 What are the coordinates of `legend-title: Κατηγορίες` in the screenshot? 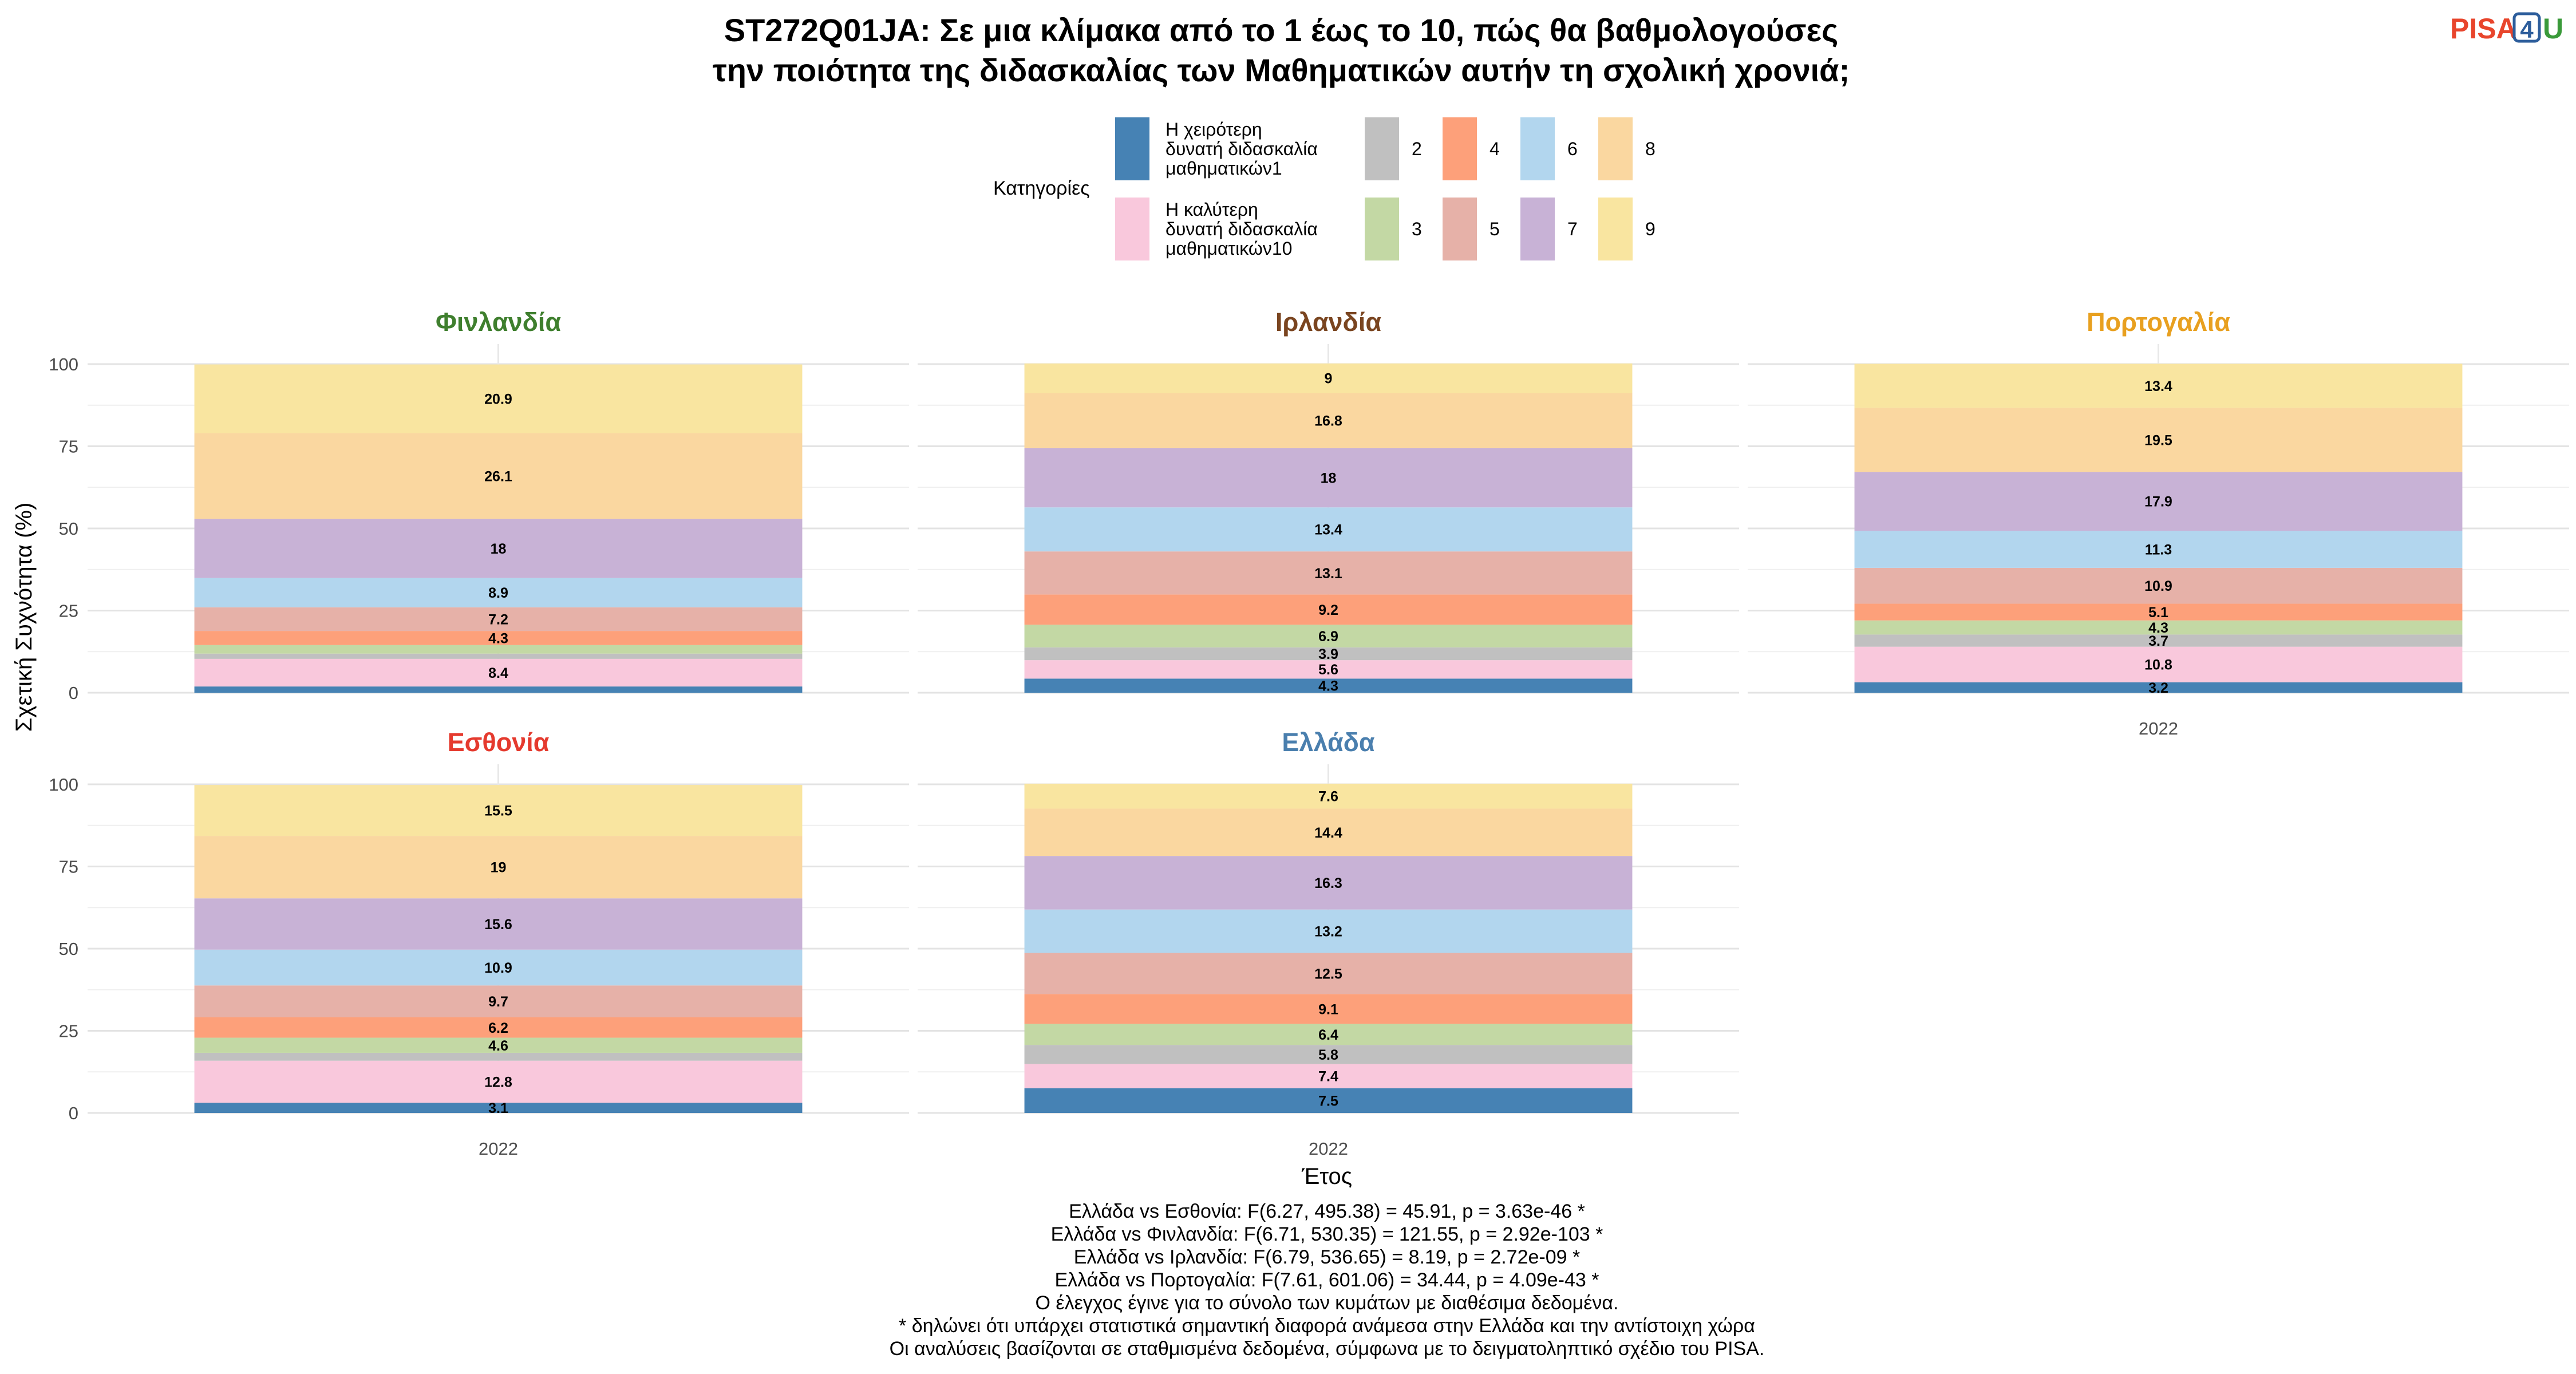 It's located at (1041, 188).